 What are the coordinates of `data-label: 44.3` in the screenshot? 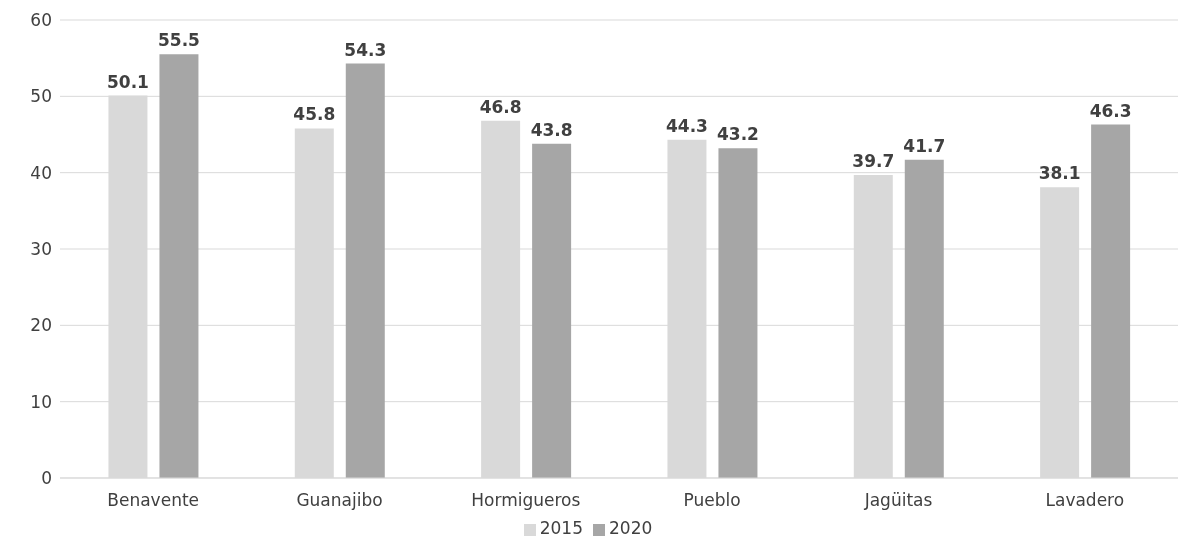 It's located at (686, 125).